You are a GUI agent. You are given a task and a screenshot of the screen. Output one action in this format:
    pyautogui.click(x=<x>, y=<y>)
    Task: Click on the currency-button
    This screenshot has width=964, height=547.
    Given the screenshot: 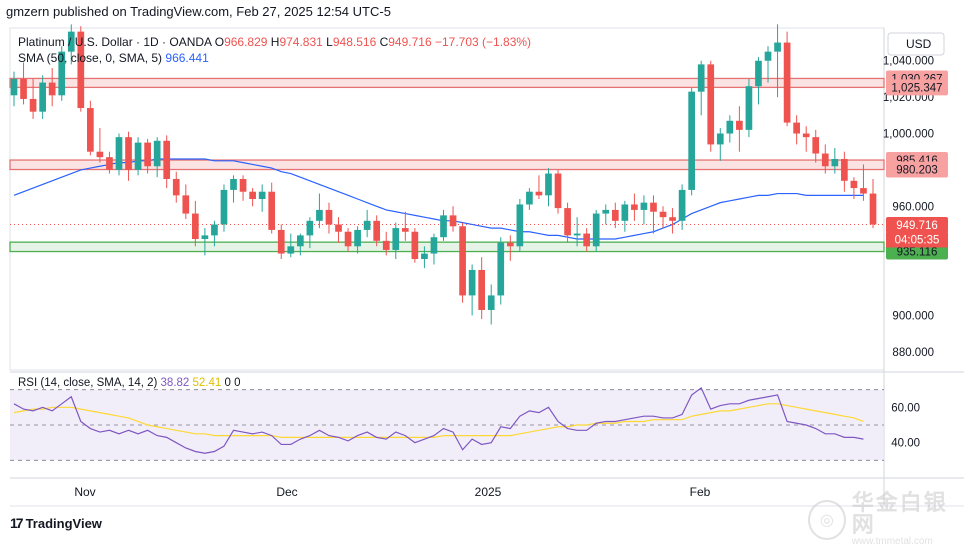 What is the action you would take?
    pyautogui.click(x=916, y=44)
    